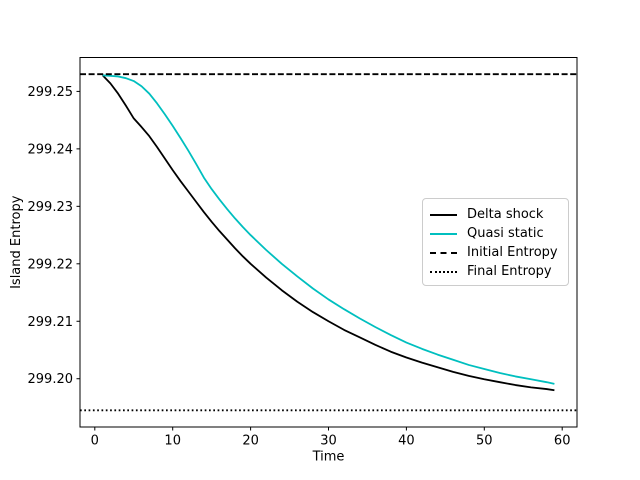 The height and width of the screenshot is (480, 640). What do you see at coordinates (505, 233) in the screenshot?
I see `legend-entry-label: Quasi static` at bounding box center [505, 233].